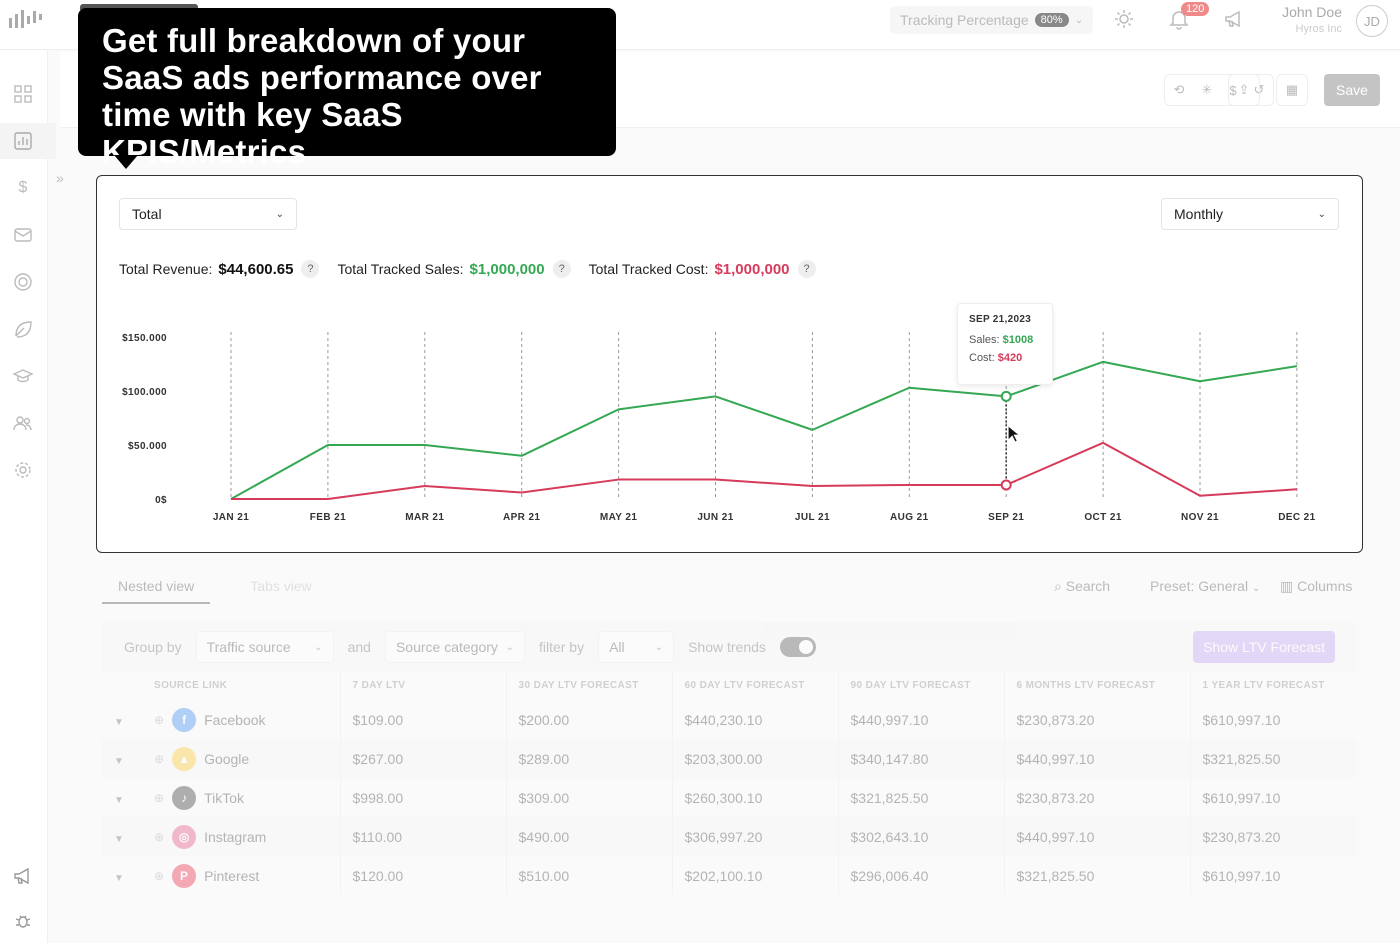 The image size is (1400, 943). What do you see at coordinates (920, 685) in the screenshot?
I see `column-header-90-day: 90 DAY LTV FORECAST` at bounding box center [920, 685].